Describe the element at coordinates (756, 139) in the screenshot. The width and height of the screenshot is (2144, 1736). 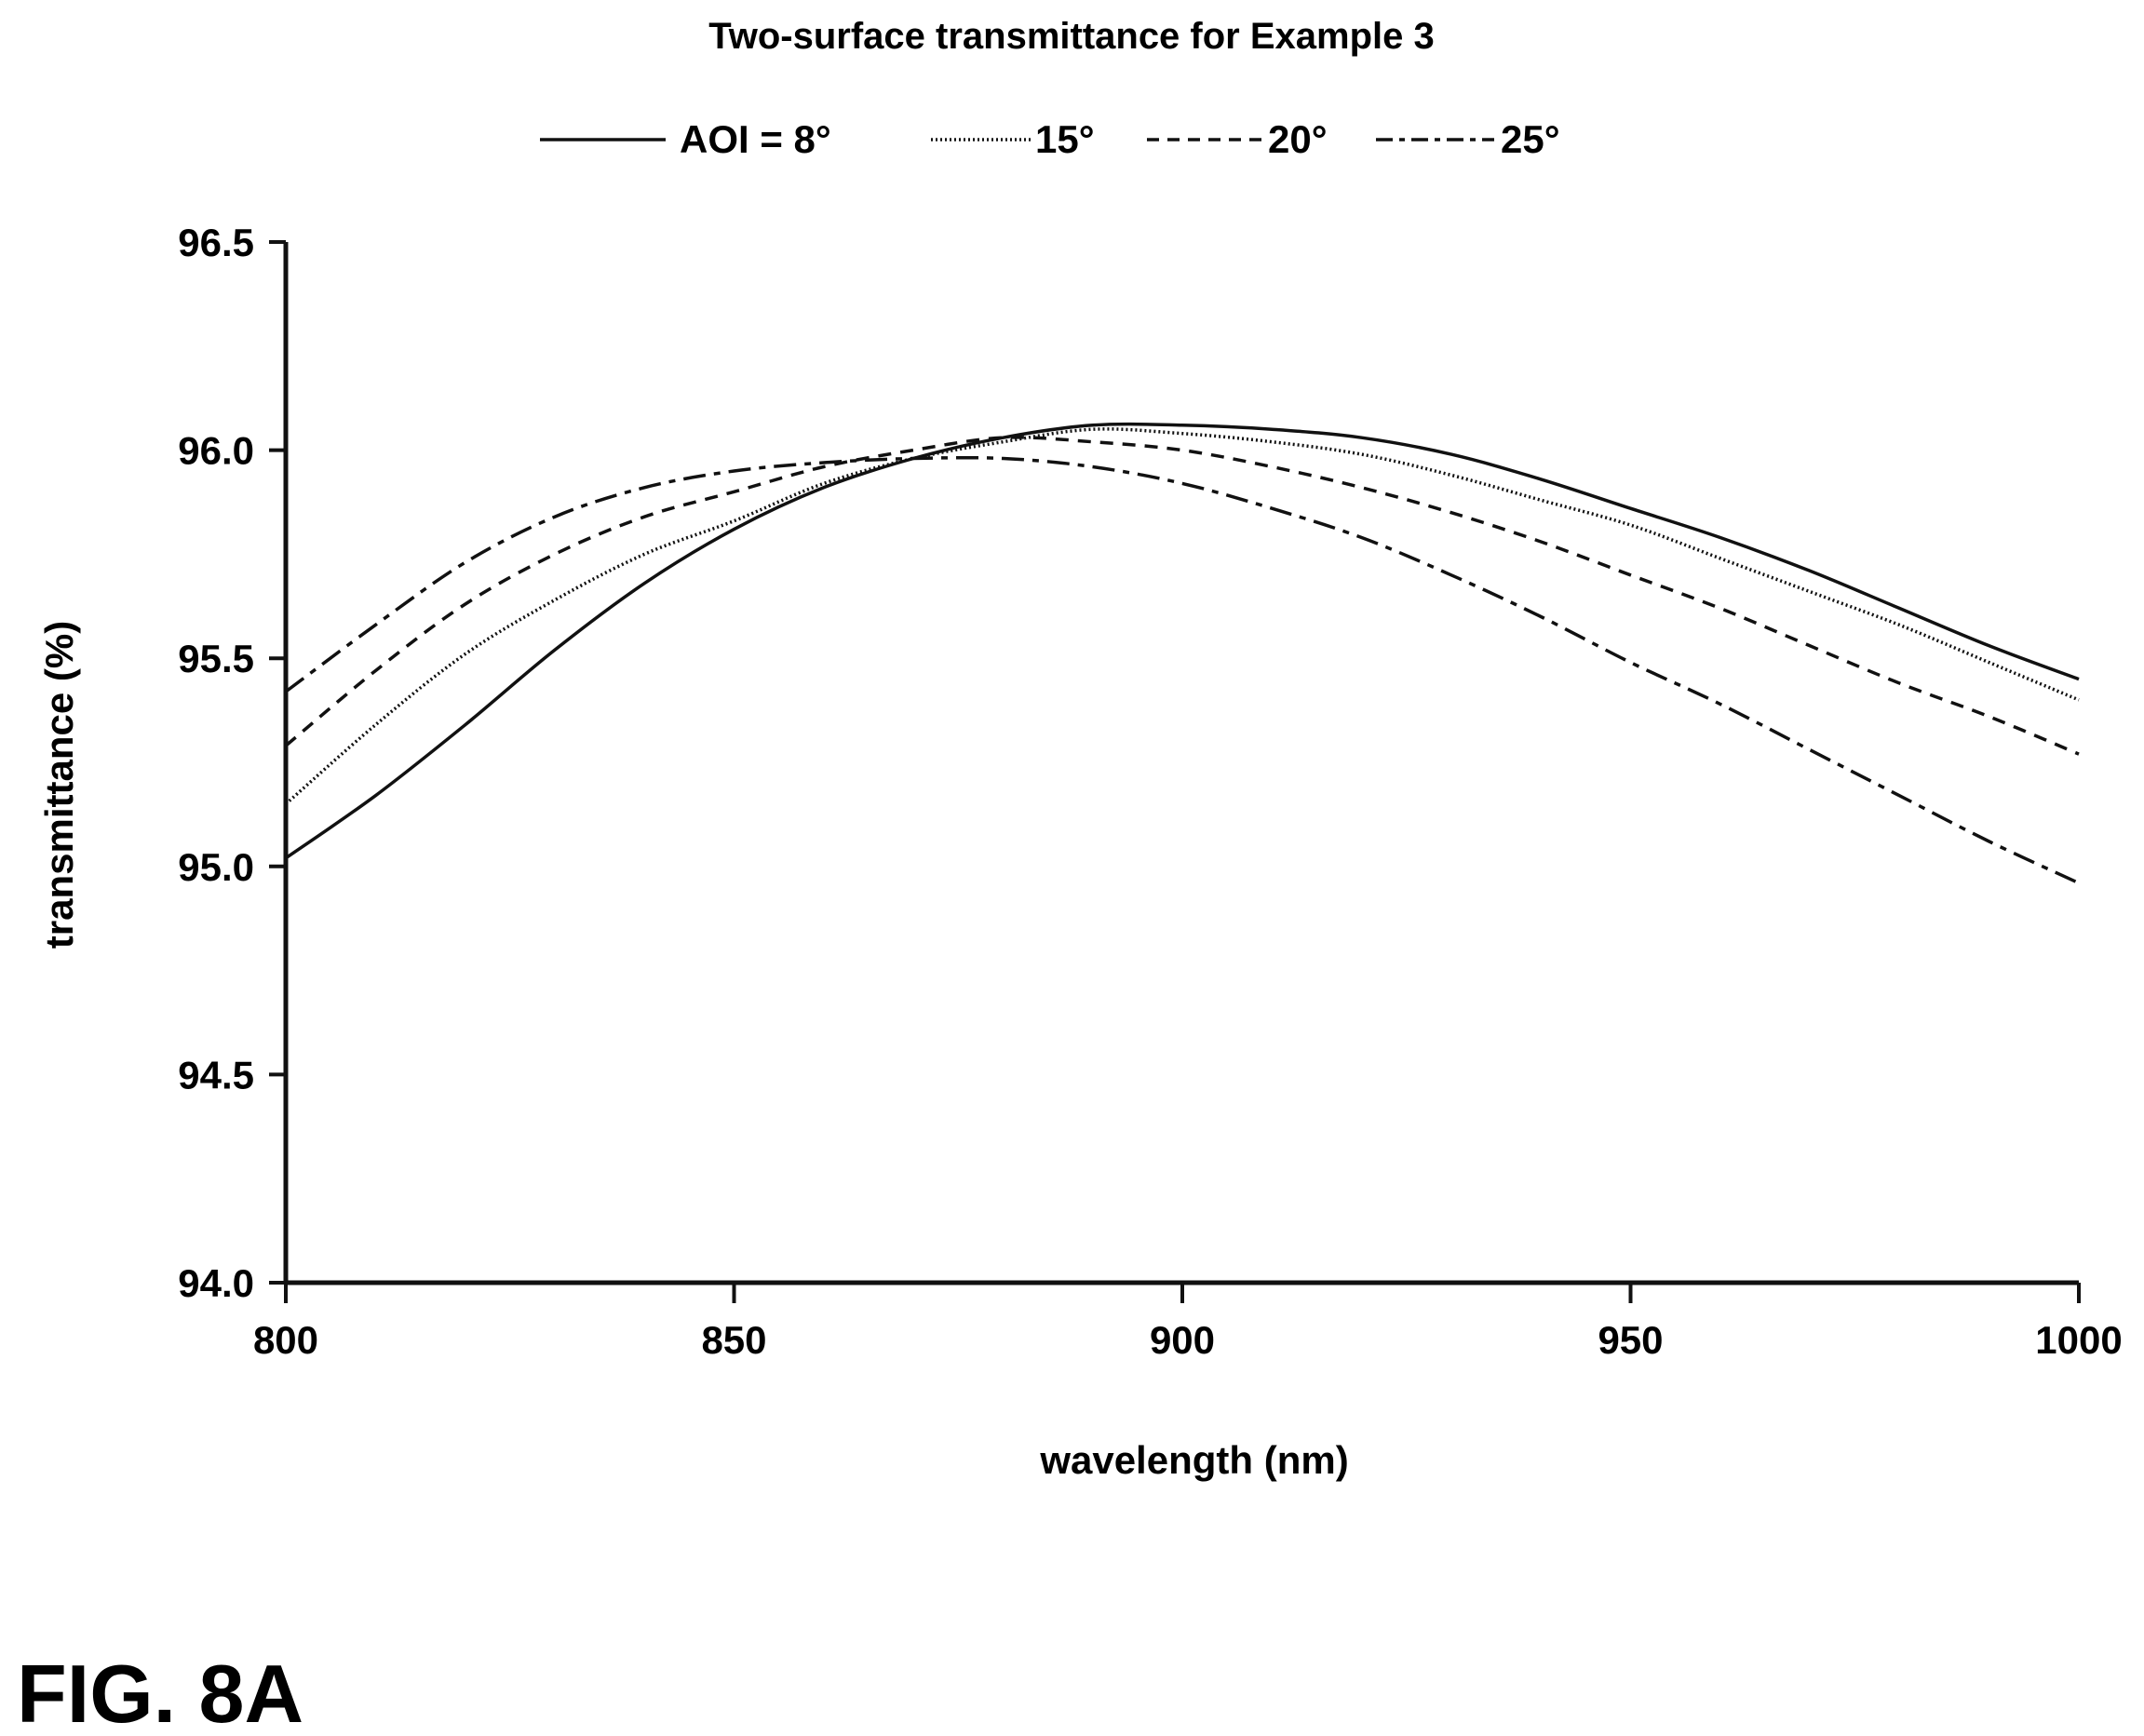
I see `legend-label-0: AOI = 8°` at that location.